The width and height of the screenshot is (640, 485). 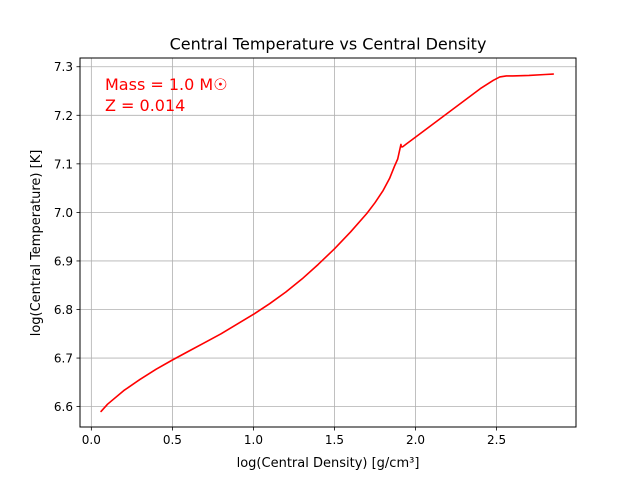 I want to click on x-tick-label: 2.0, so click(x=415, y=440).